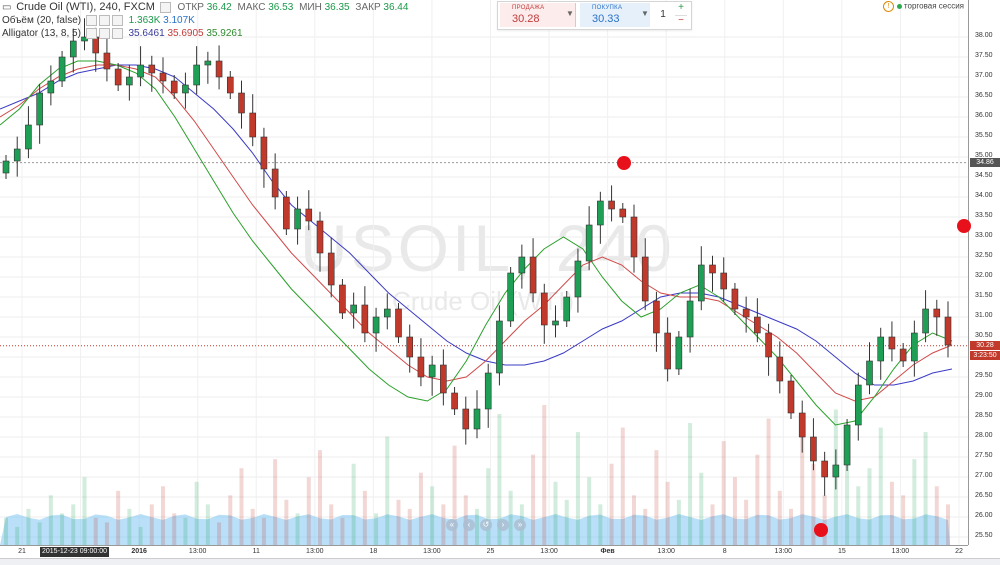 This screenshot has height=565, width=1000. What do you see at coordinates (984, 155) in the screenshot?
I see `price-tick: 35.00` at bounding box center [984, 155].